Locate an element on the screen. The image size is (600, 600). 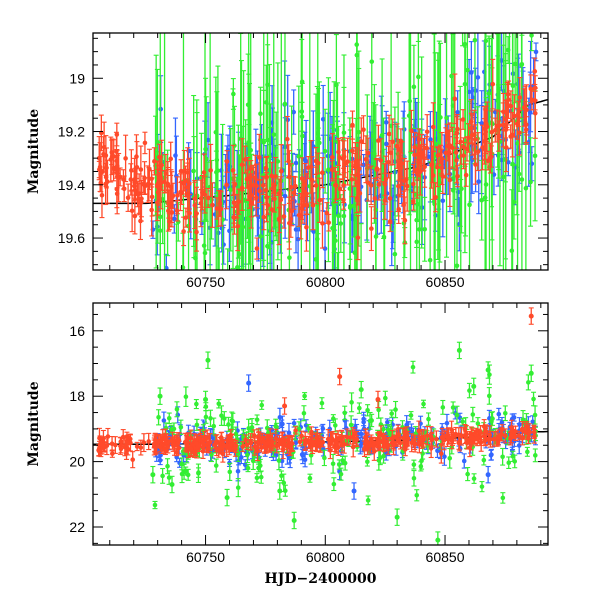
y-axis-label: Magnitude is located at coordinates (34, 151).